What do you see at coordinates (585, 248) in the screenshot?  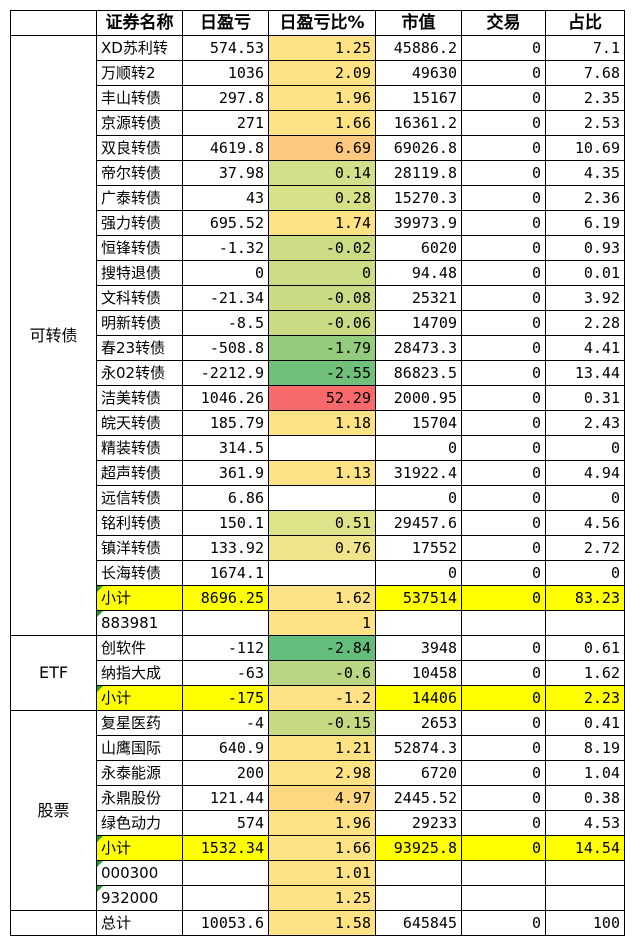 I see `share-pct: 0.93` at bounding box center [585, 248].